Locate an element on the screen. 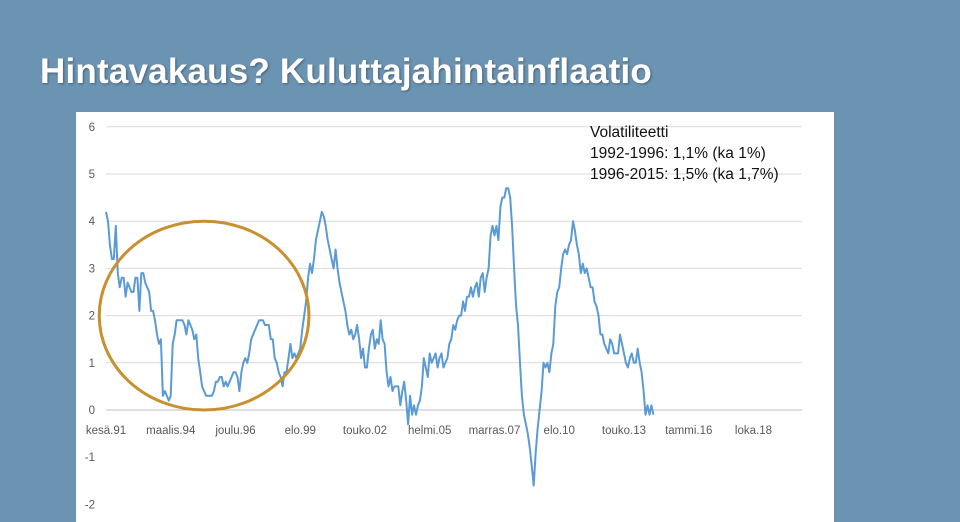 The width and height of the screenshot is (960, 522). x-tick-label-10: loka.18 is located at coordinates (753, 431).